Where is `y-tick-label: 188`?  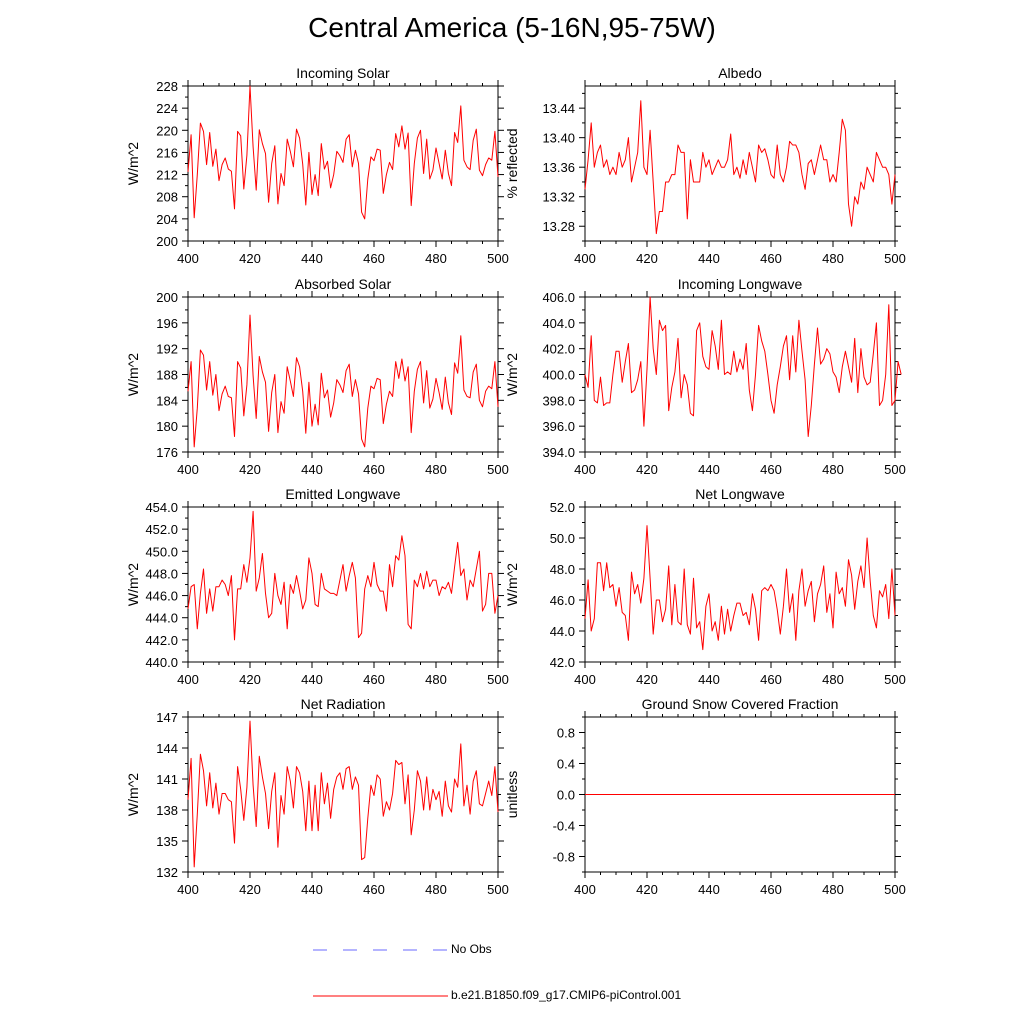
y-tick-label: 188 is located at coordinates (167, 375).